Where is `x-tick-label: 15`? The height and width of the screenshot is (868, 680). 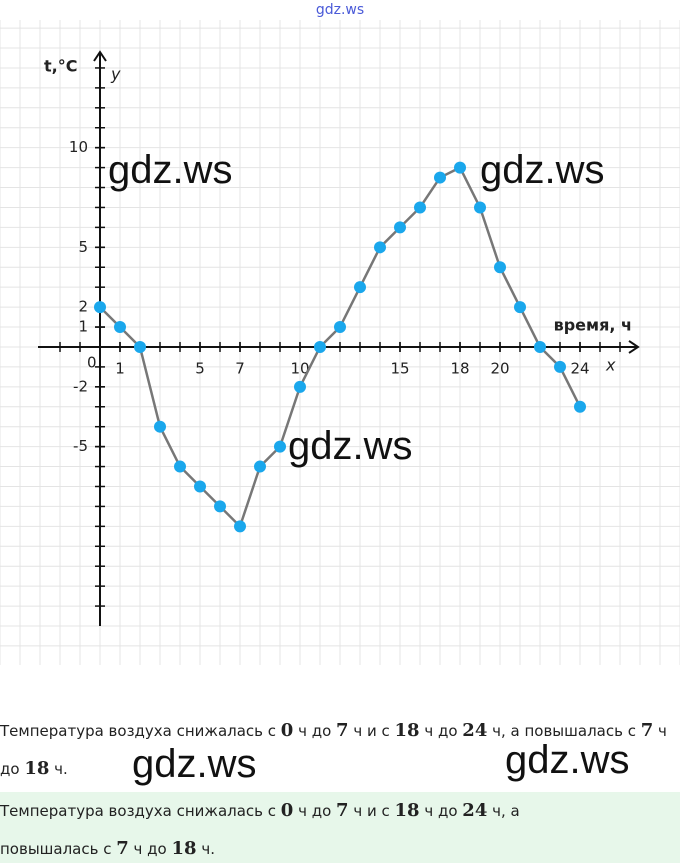 x-tick-label: 15 is located at coordinates (399, 368).